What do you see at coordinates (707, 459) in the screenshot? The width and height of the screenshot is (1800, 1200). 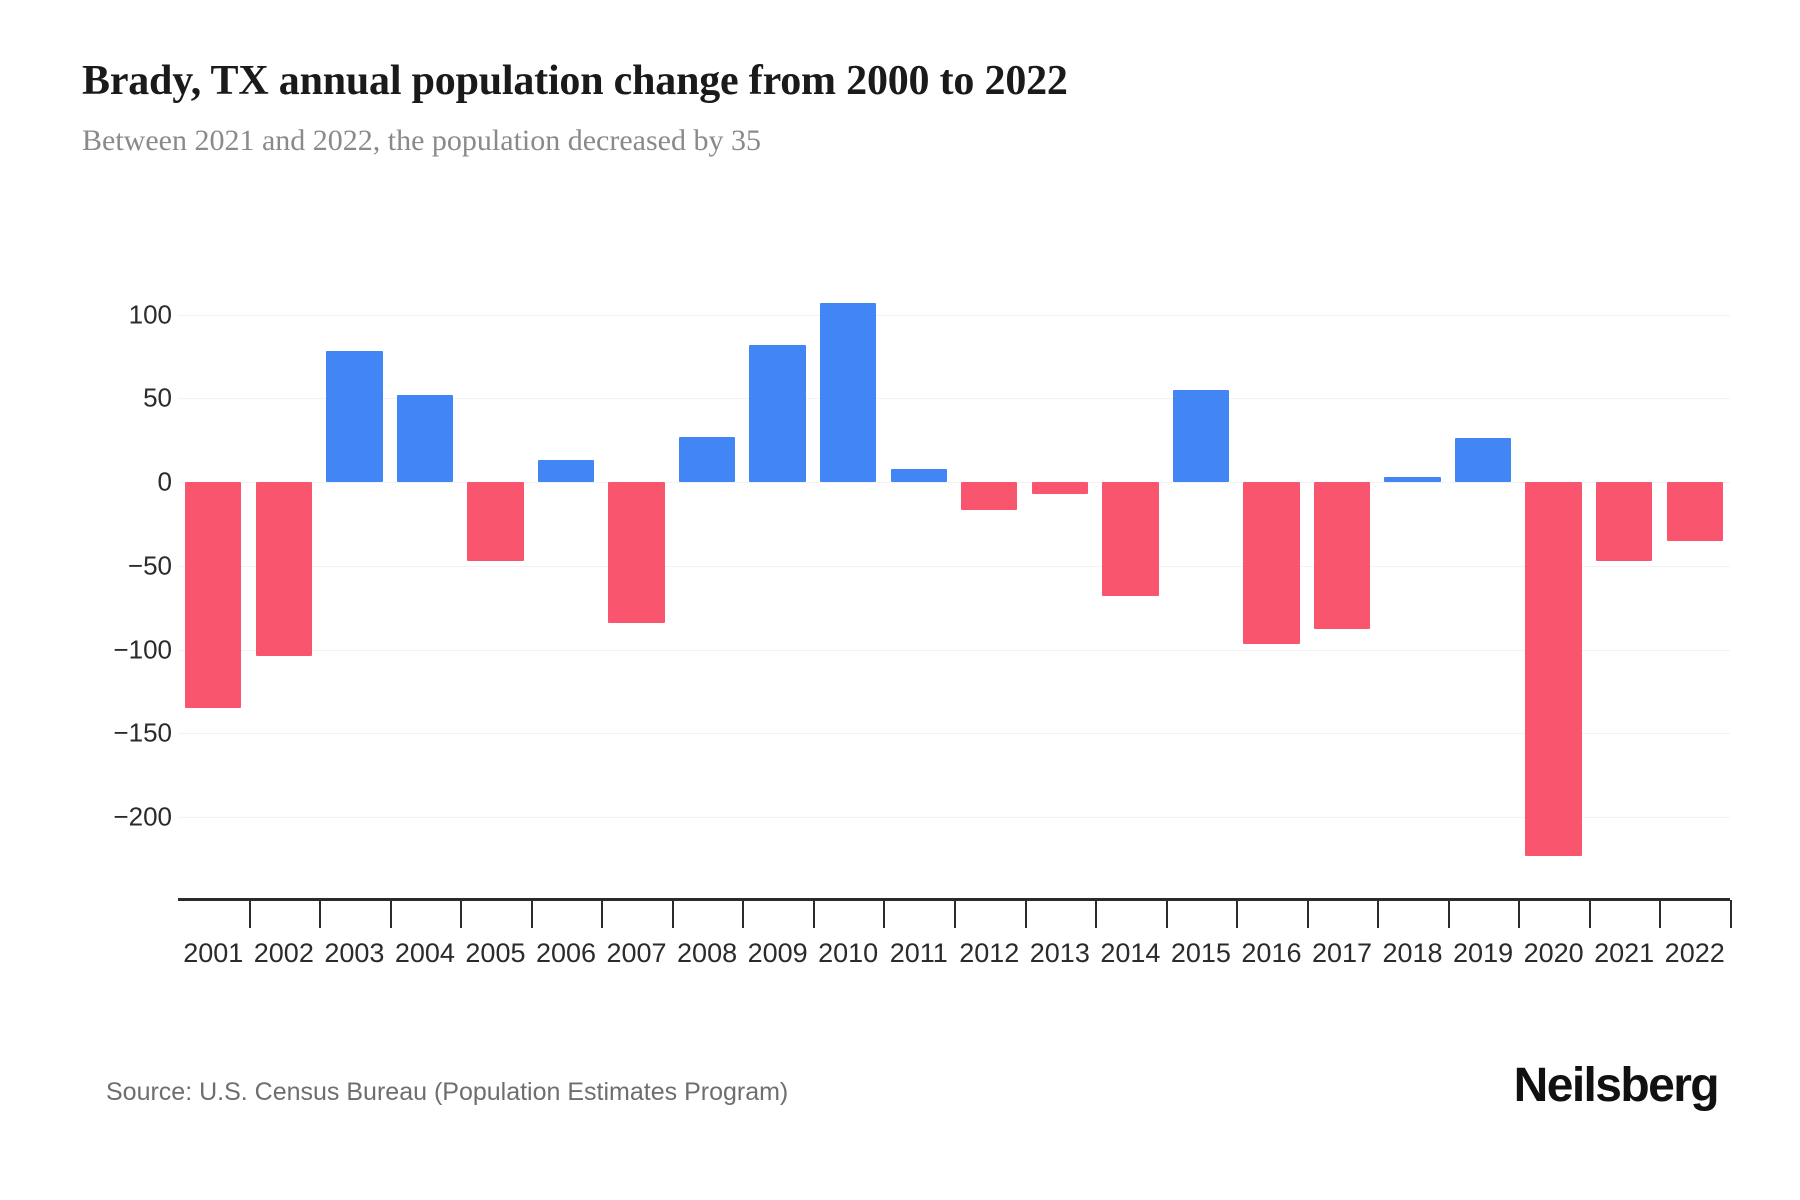 I see `bar-2008` at bounding box center [707, 459].